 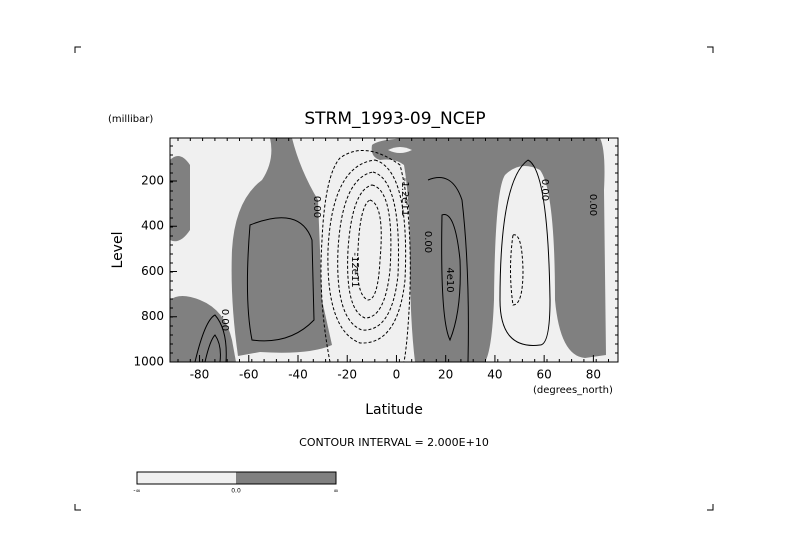 What do you see at coordinates (394, 442) in the screenshot?
I see `contour-interval: CONTOUR INTERVAL = 2.000E+10` at bounding box center [394, 442].